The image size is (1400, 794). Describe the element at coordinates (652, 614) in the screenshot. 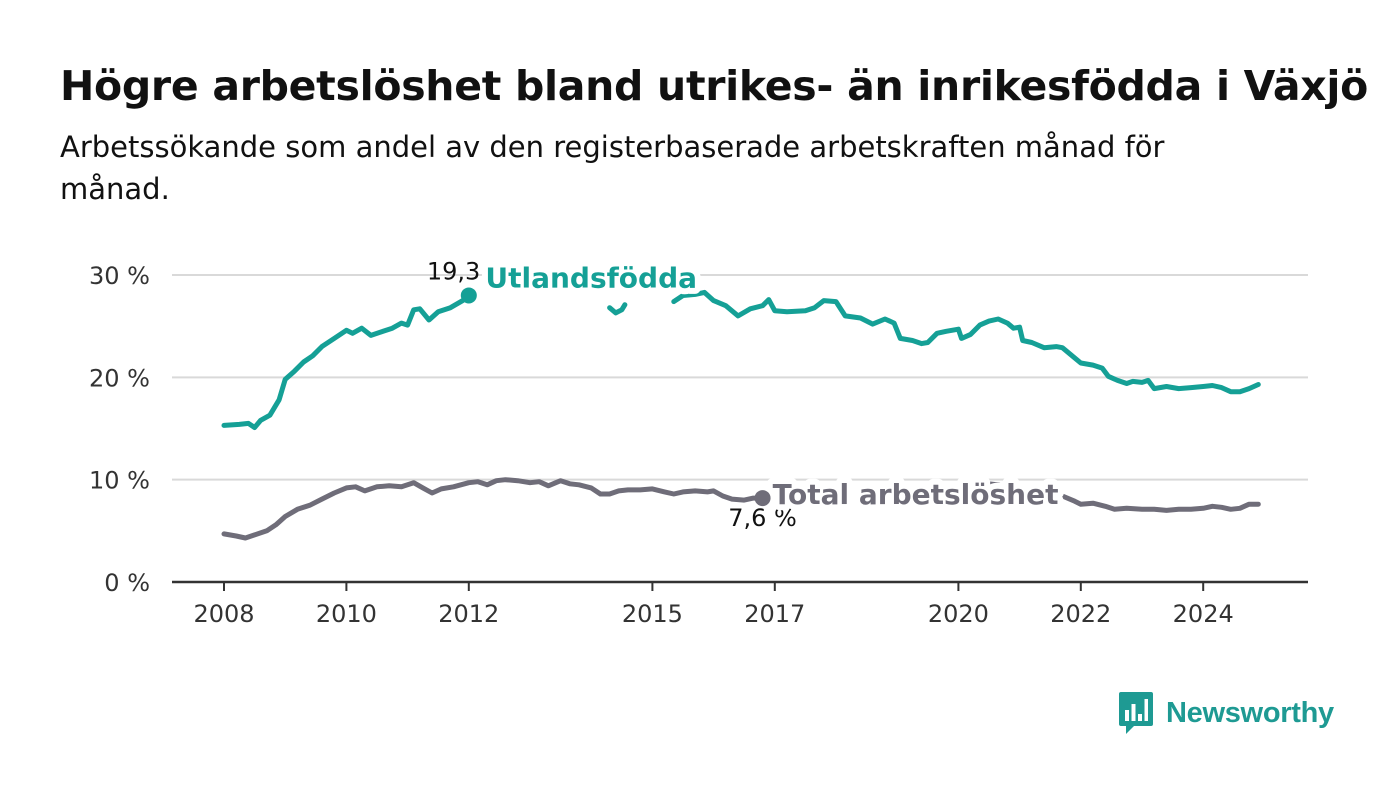

I see `x-tick-label: 2015` at that location.